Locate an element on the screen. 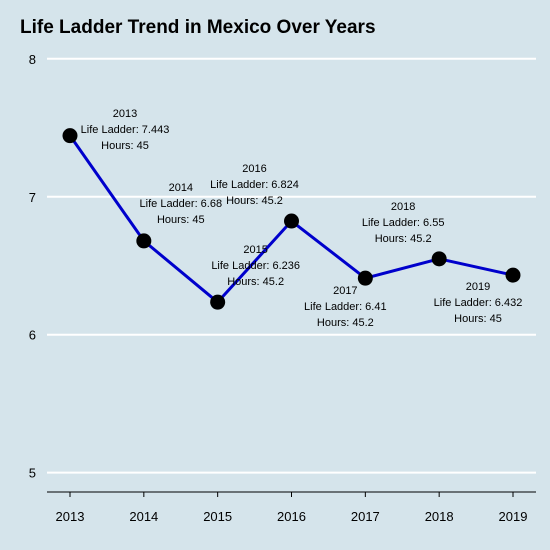  x-axis: 2013 2014 2015 2016 2017 2018 2019 is located at coordinates (291, 507).